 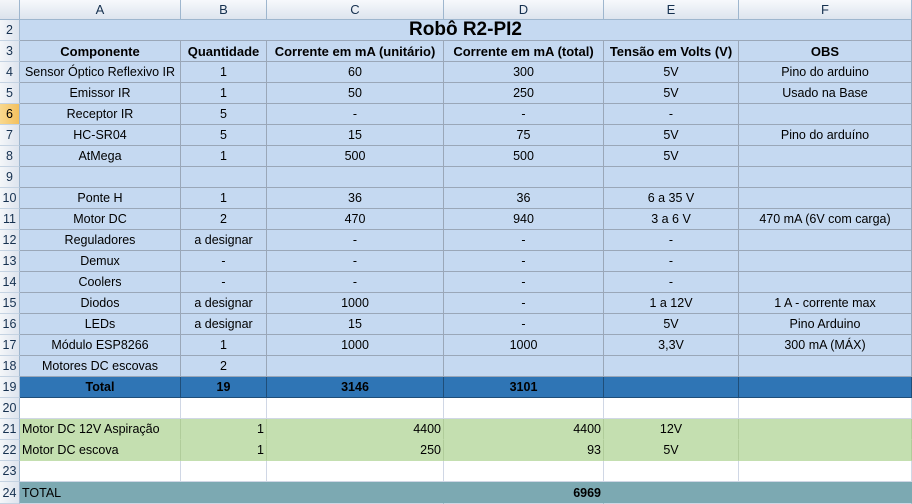 I want to click on cell-componente: Demux, so click(x=100, y=261).